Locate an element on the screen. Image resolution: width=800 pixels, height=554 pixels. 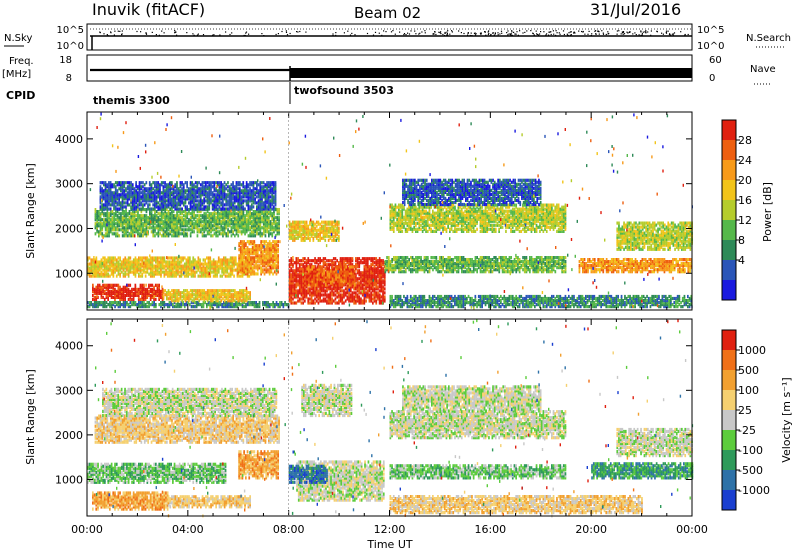
freq-panel: Freq. [MHz] 18 8 60 0 Nave is located at coordinates (389, 69).